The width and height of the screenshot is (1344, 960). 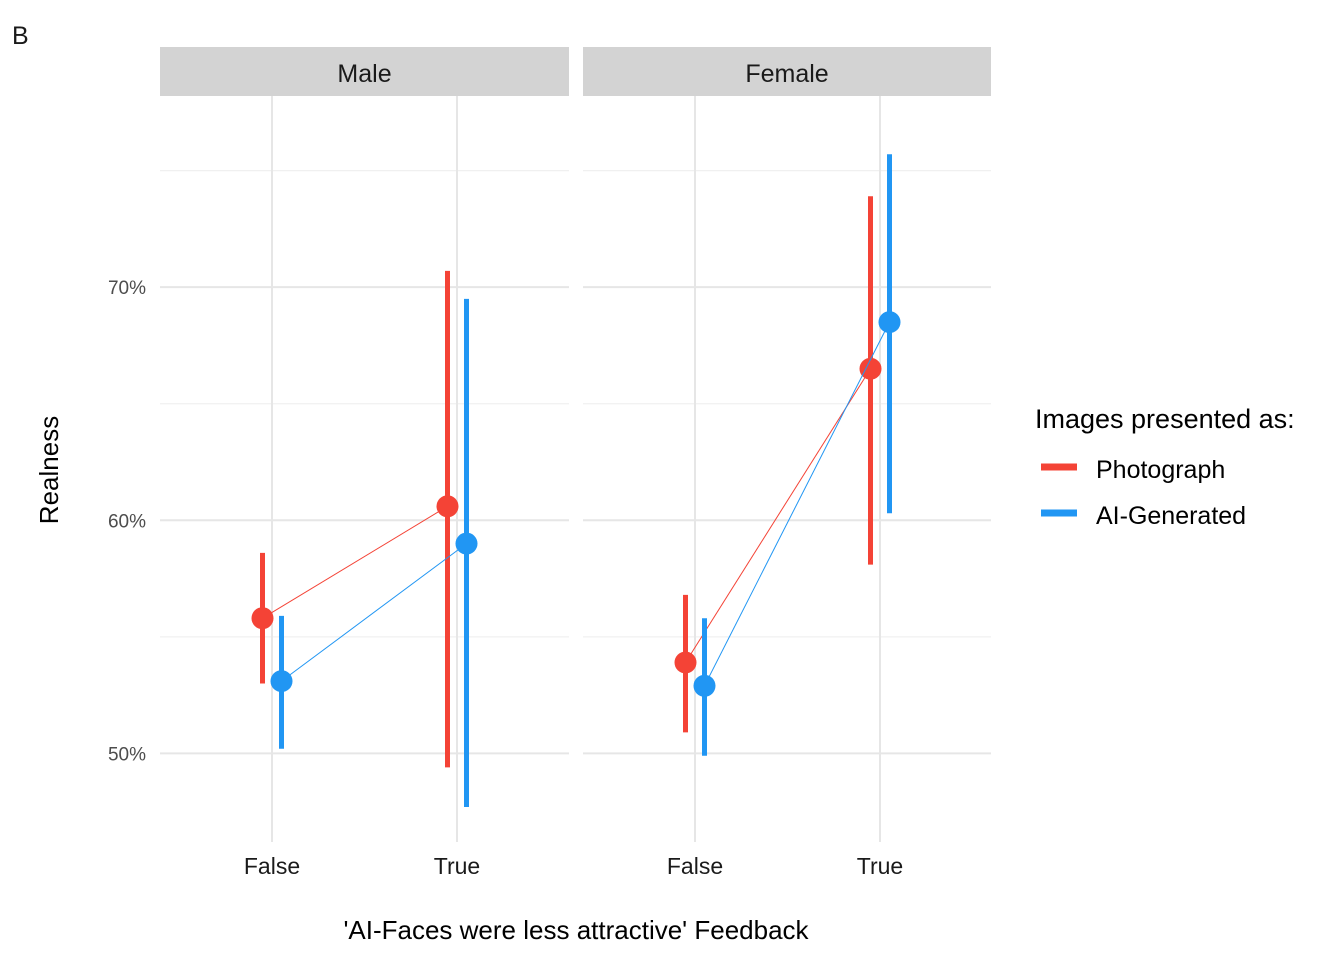 I want to click on x-axis-title: 'AI-Faces were less attractive' Feedback, so click(x=576, y=930).